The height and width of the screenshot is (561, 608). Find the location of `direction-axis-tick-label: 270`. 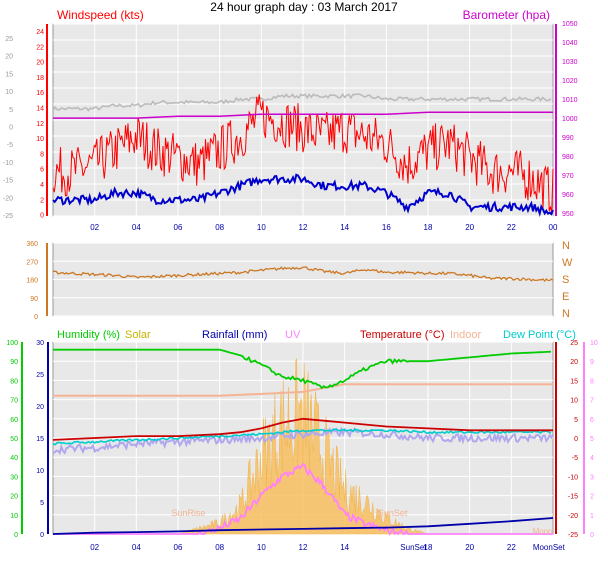

direction-axis-tick-label: 270 is located at coordinates (32, 262).